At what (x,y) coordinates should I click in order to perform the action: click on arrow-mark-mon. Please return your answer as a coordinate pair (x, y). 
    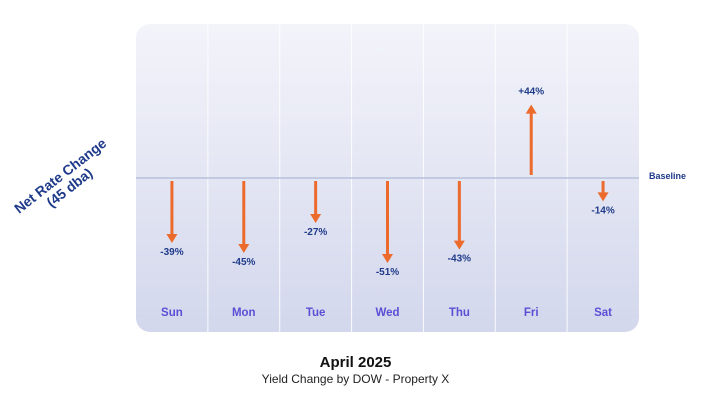
    Looking at the image, I should click on (244, 217).